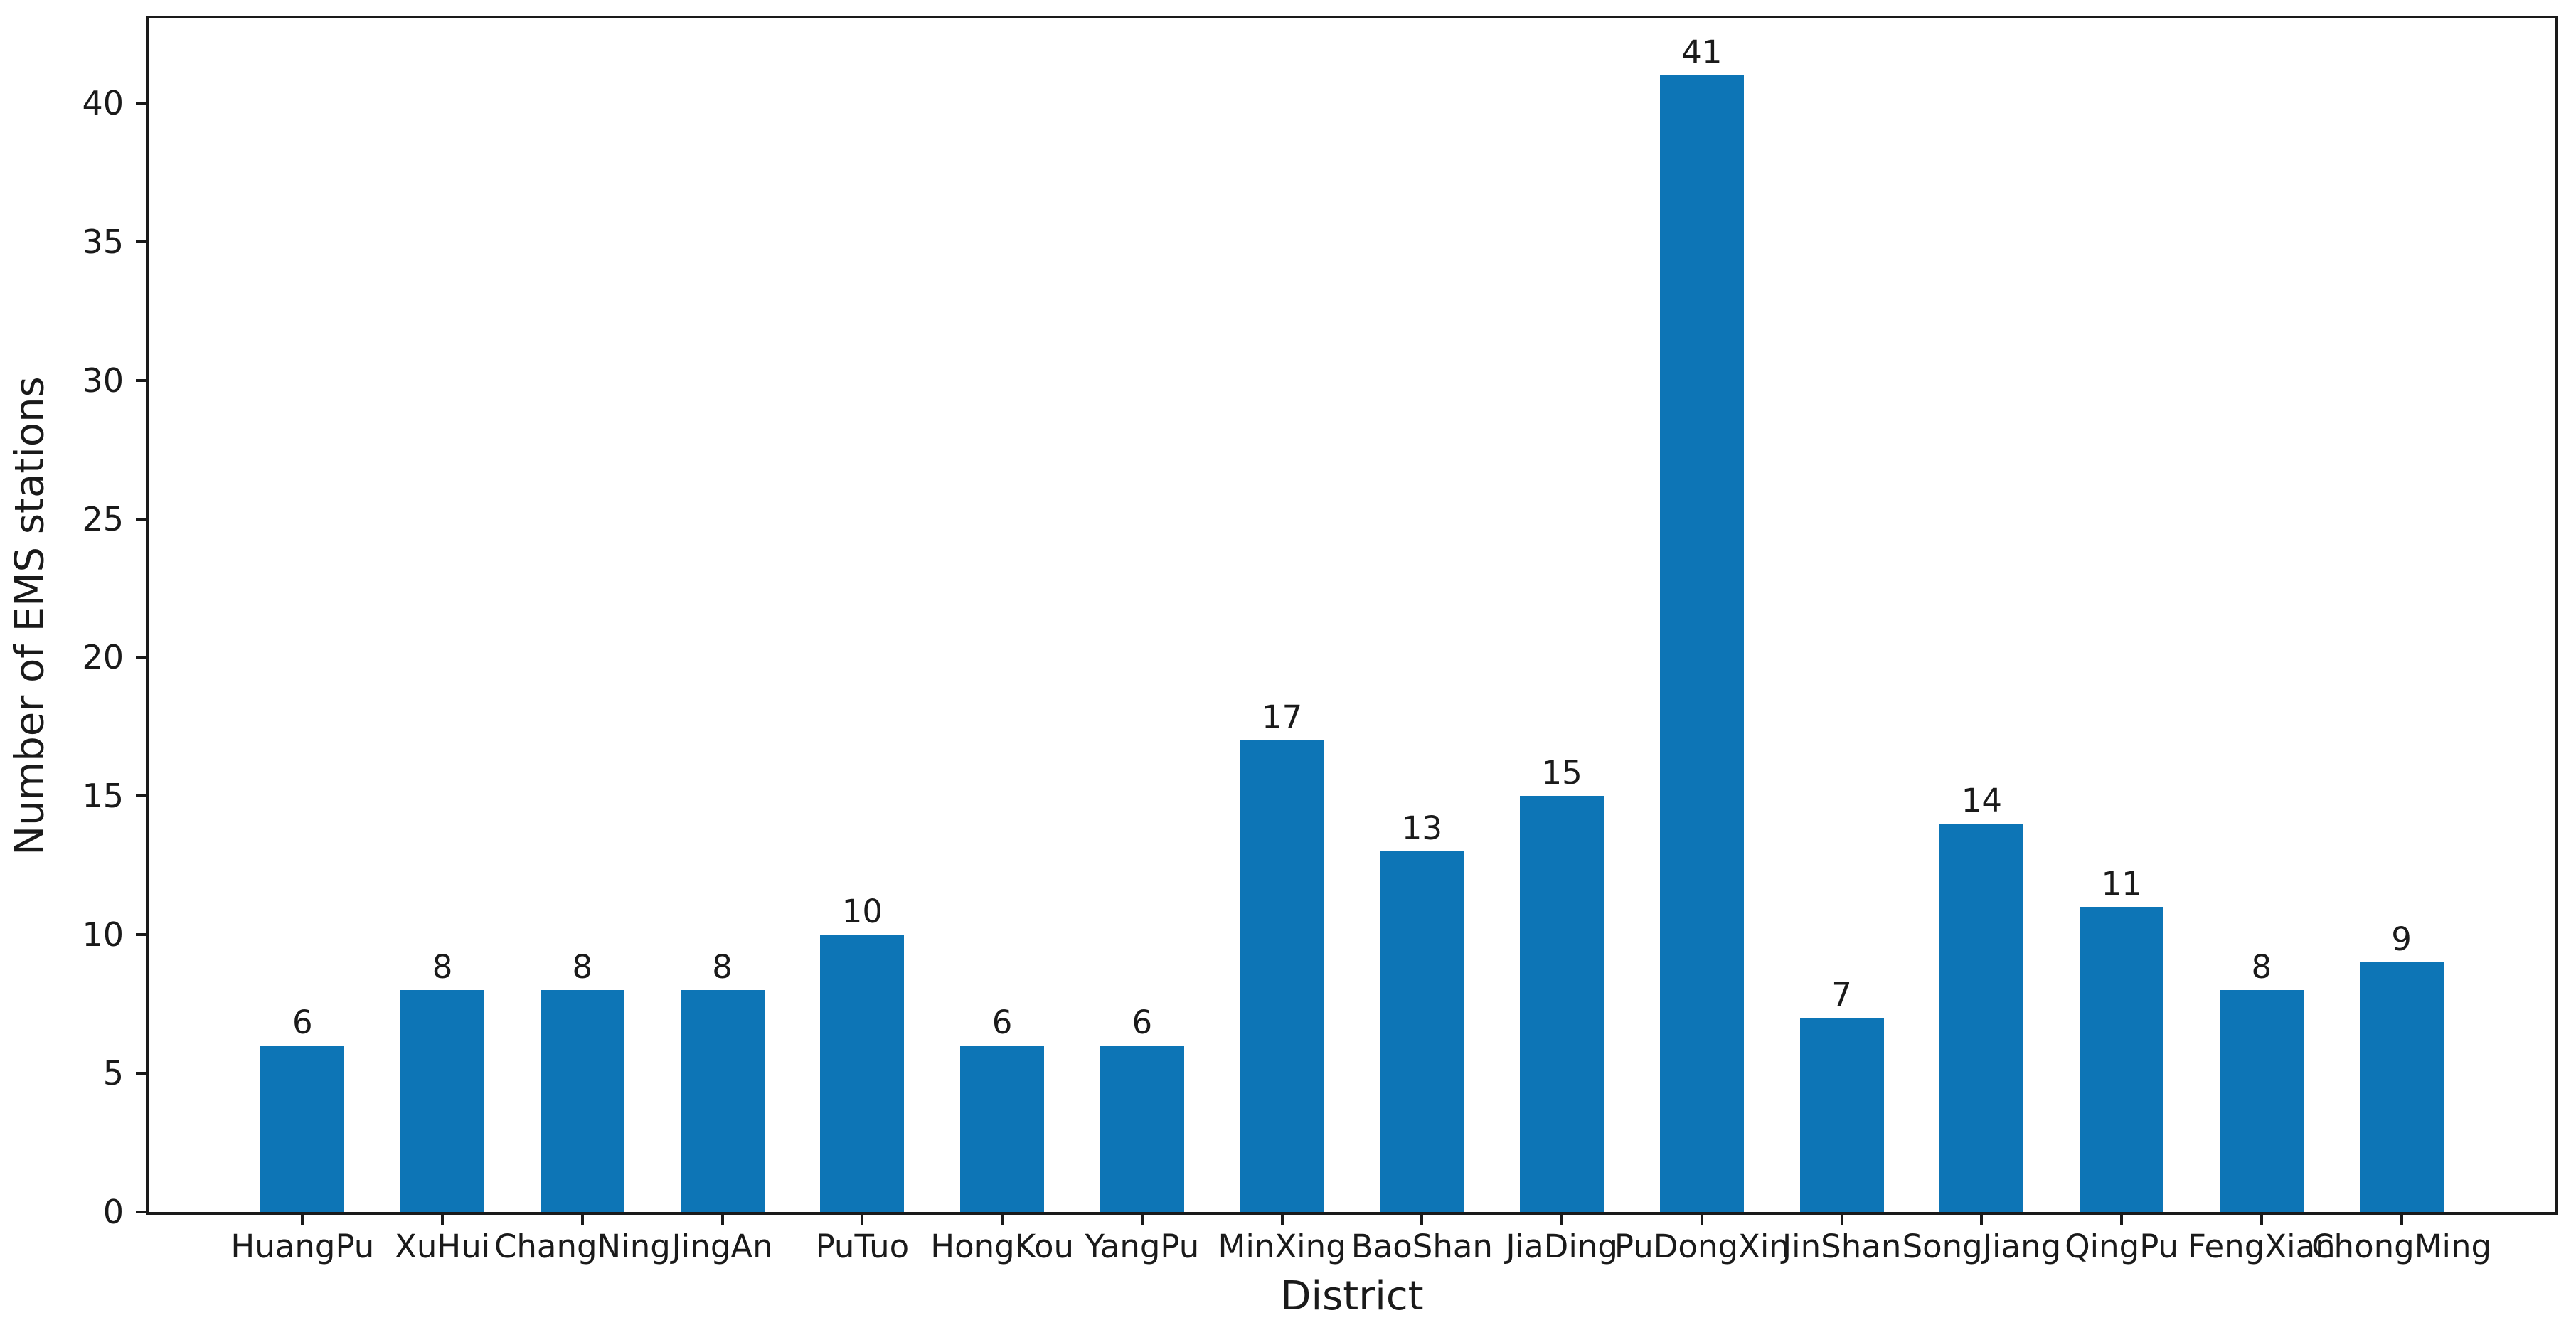 This screenshot has height=1335, width=2576. What do you see at coordinates (1421, 829) in the screenshot?
I see `bar-value-label: 13` at bounding box center [1421, 829].